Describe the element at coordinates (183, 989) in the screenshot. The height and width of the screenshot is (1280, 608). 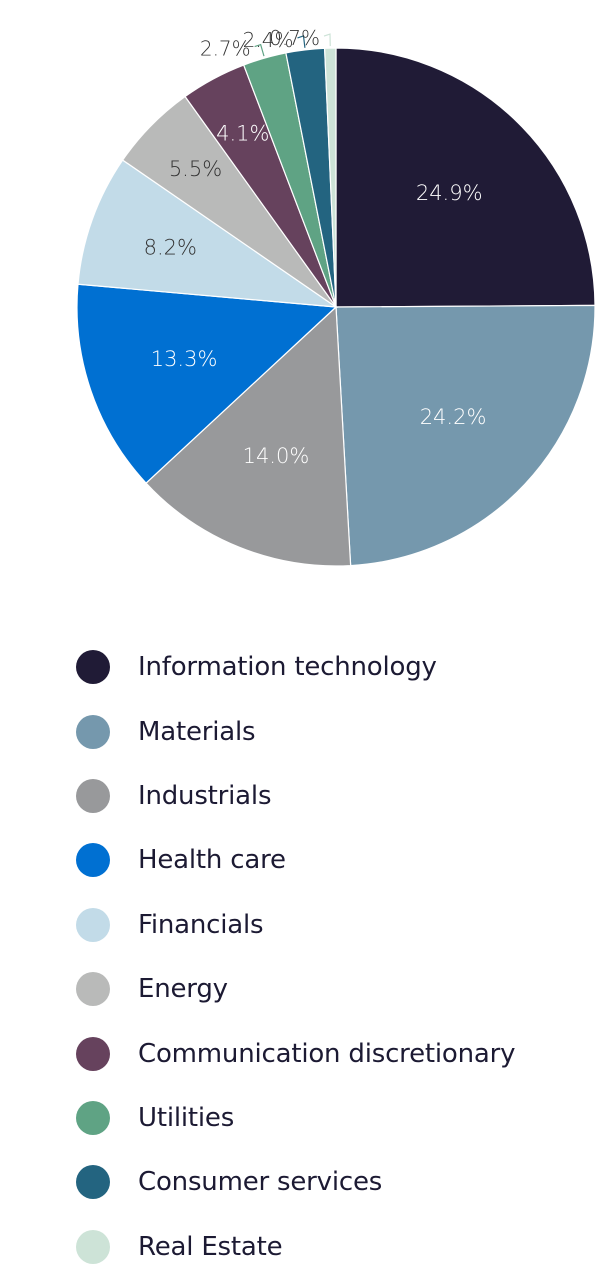
I see `legend-label: Energy` at that location.